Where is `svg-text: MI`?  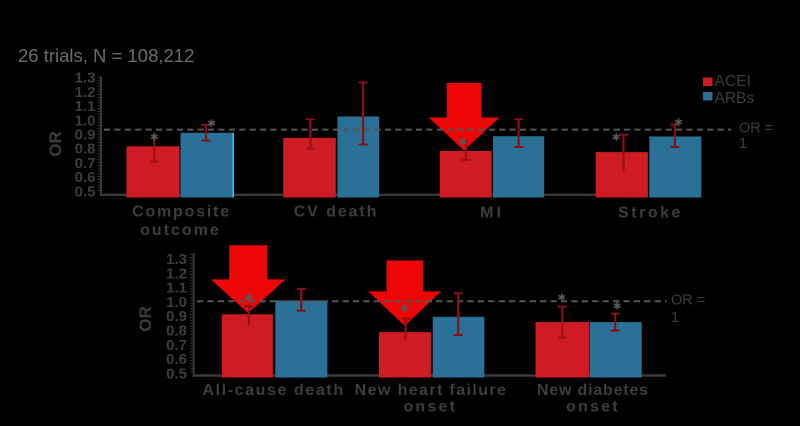
svg-text: MI is located at coordinates (492, 213).